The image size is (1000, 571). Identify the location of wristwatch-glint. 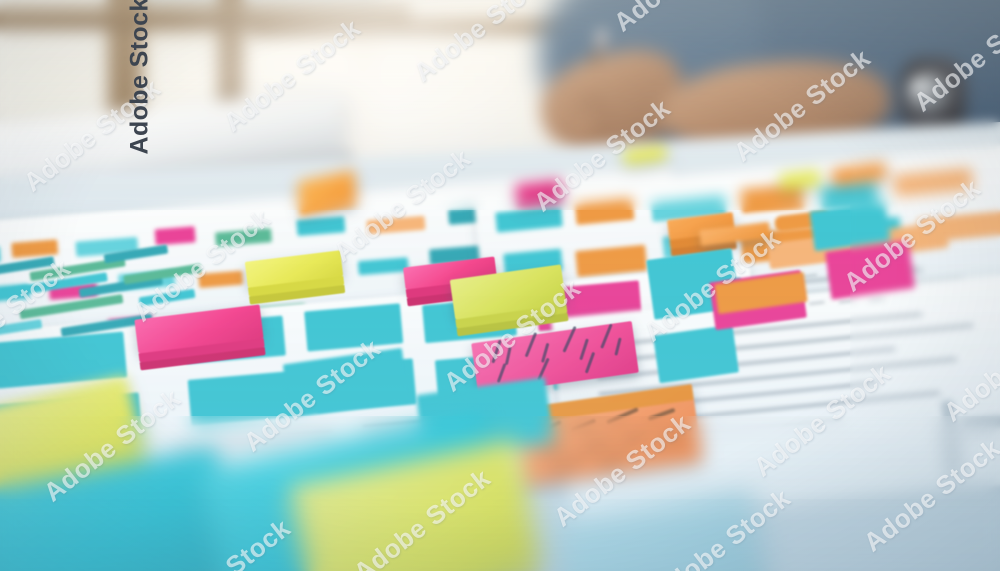
(918, 86).